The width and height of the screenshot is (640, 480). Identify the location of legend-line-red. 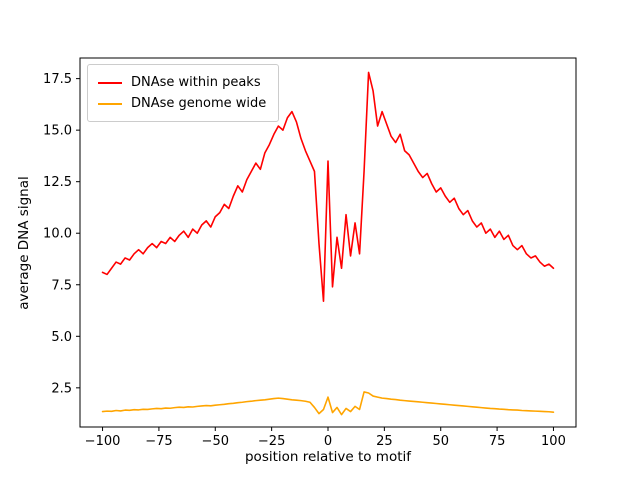
(110, 82).